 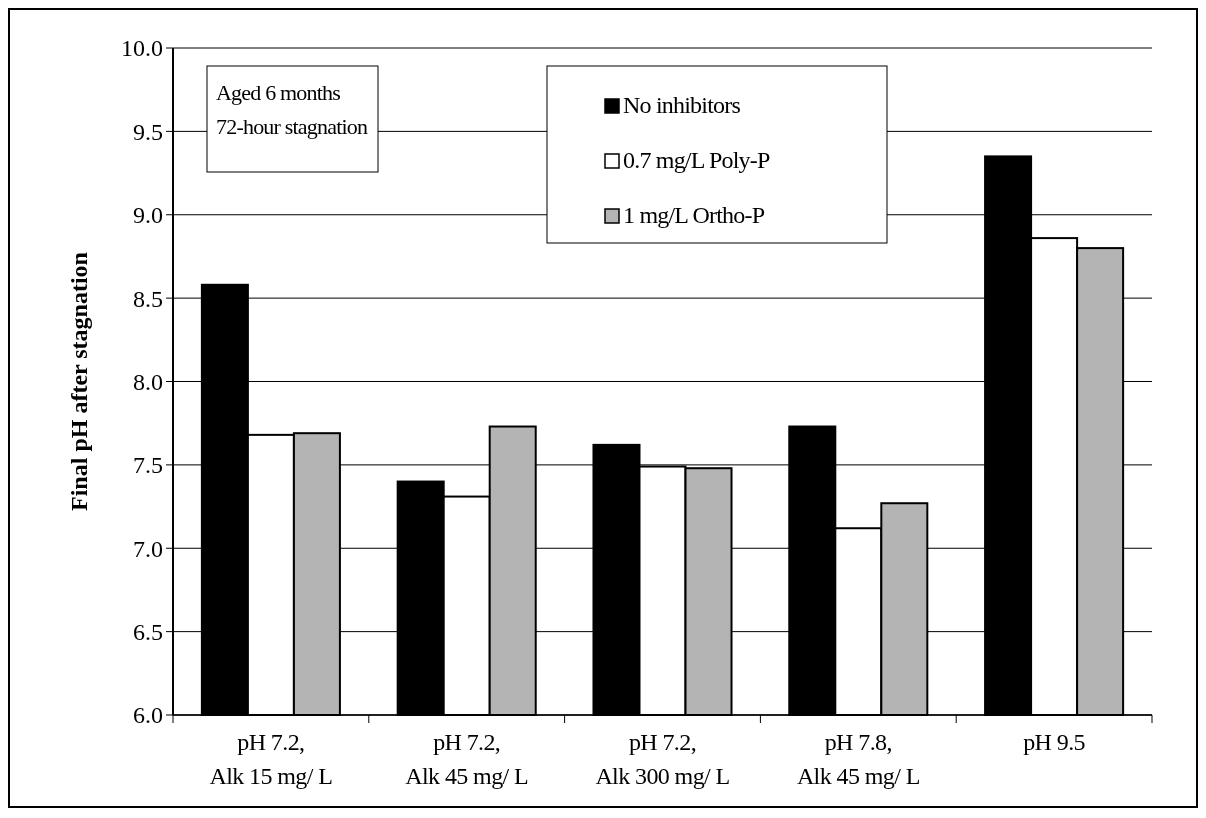 What do you see at coordinates (1054, 742) in the screenshot?
I see `x-tick-label: pH 9.5` at bounding box center [1054, 742].